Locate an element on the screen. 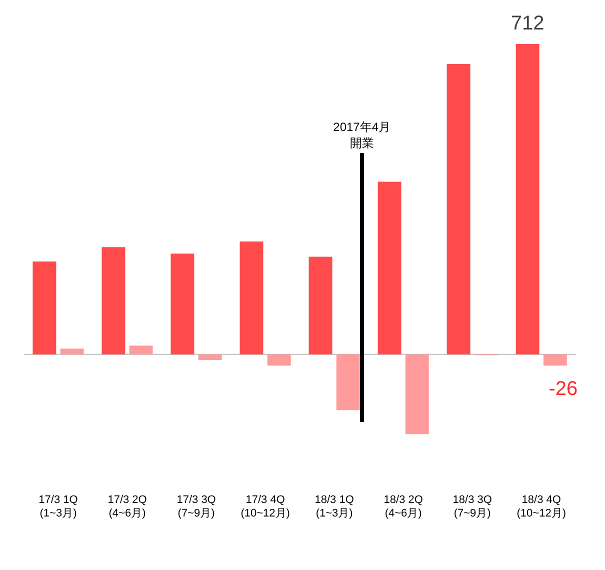  data-label: -26 is located at coordinates (563, 389).